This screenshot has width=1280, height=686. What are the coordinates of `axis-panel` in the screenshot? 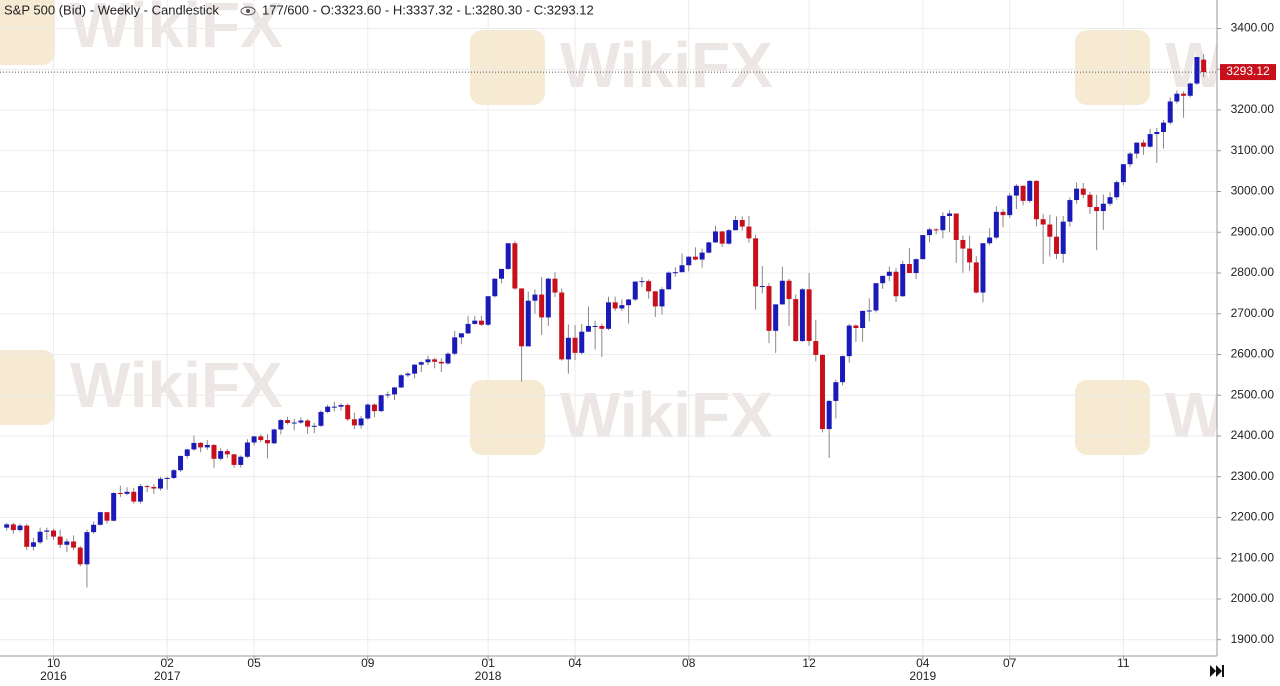 It's located at (1248, 343).